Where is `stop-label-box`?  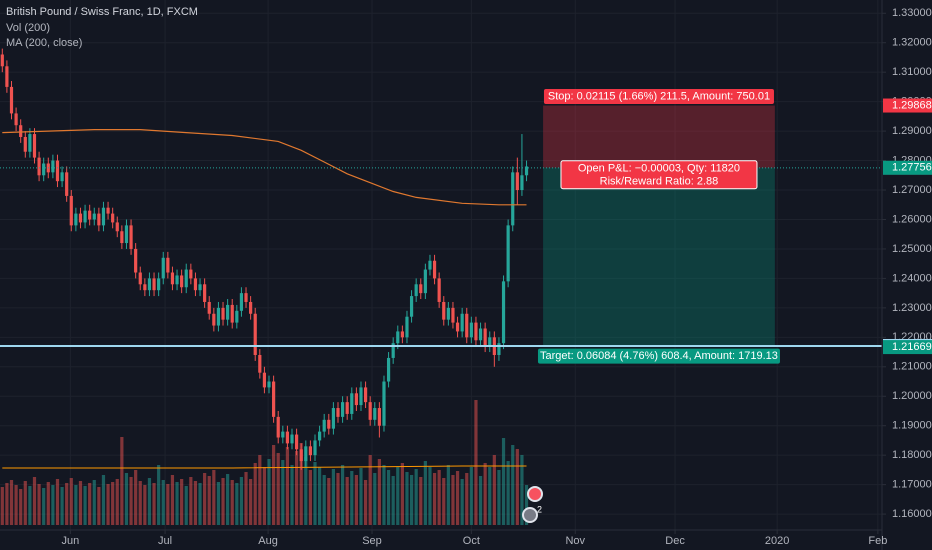
stop-label-box is located at coordinates (658, 97).